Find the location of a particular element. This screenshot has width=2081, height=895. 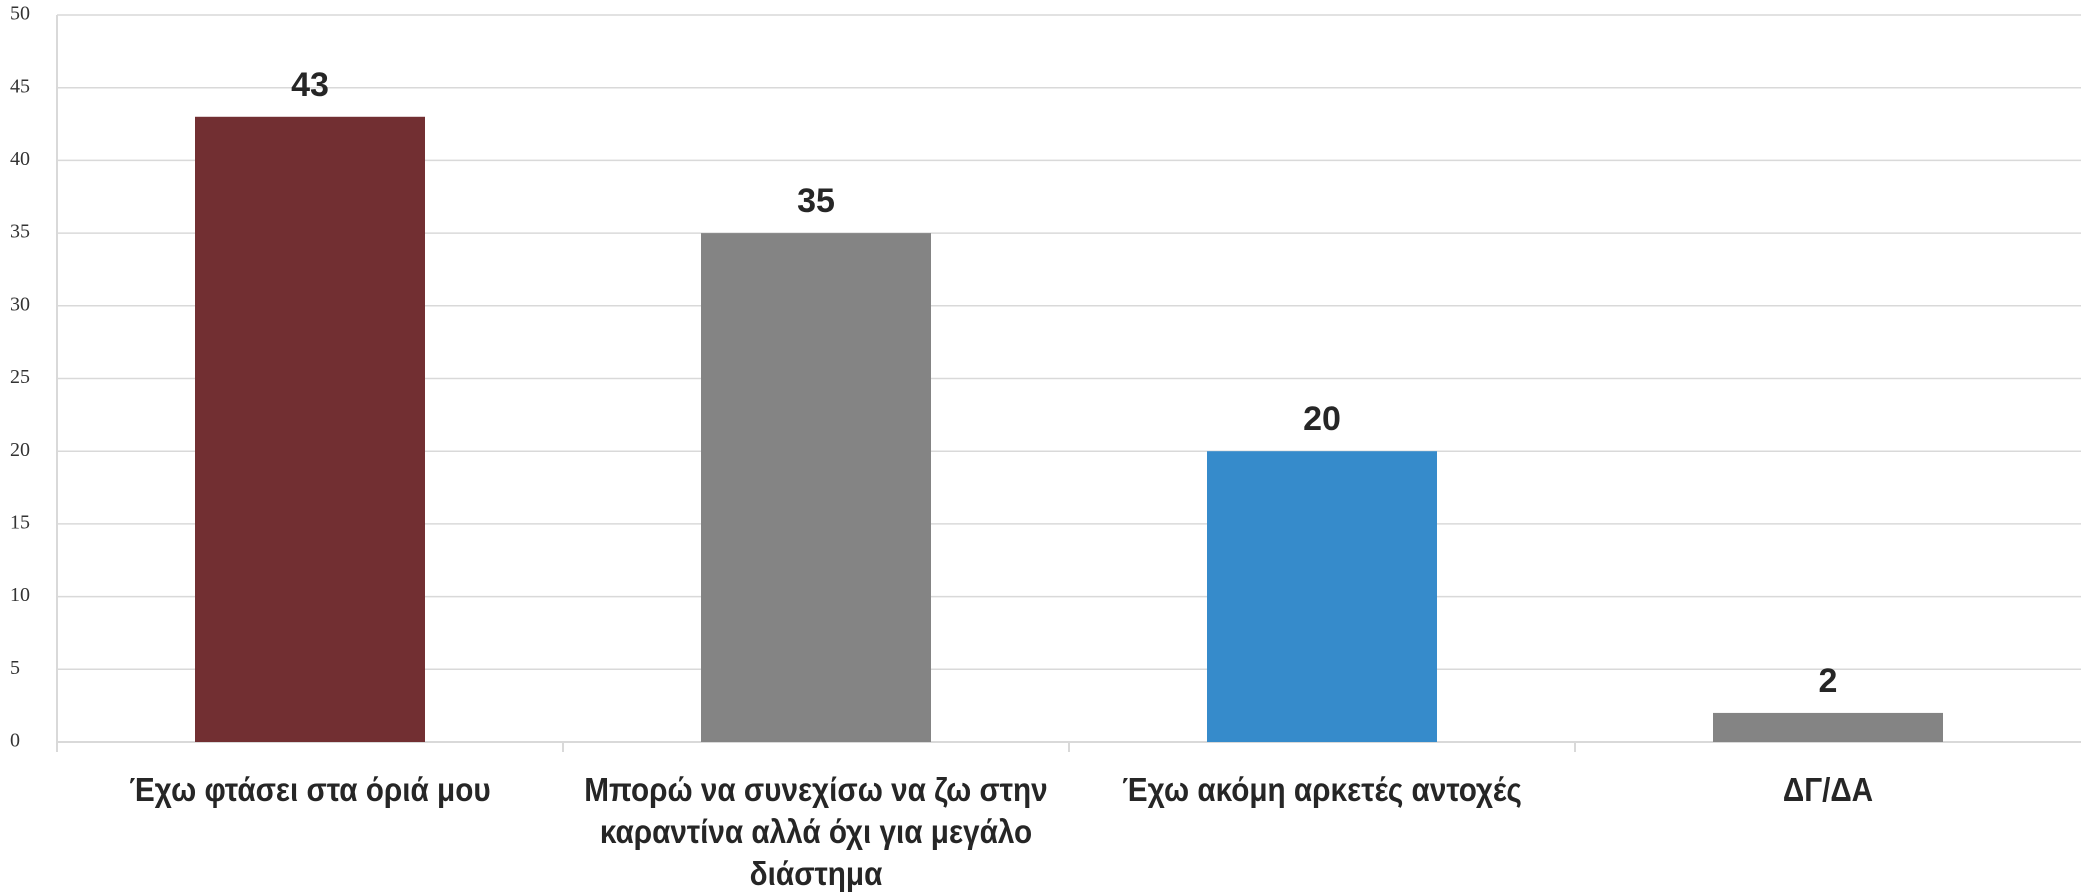

y-tick-label: 20 is located at coordinates (20, 450).